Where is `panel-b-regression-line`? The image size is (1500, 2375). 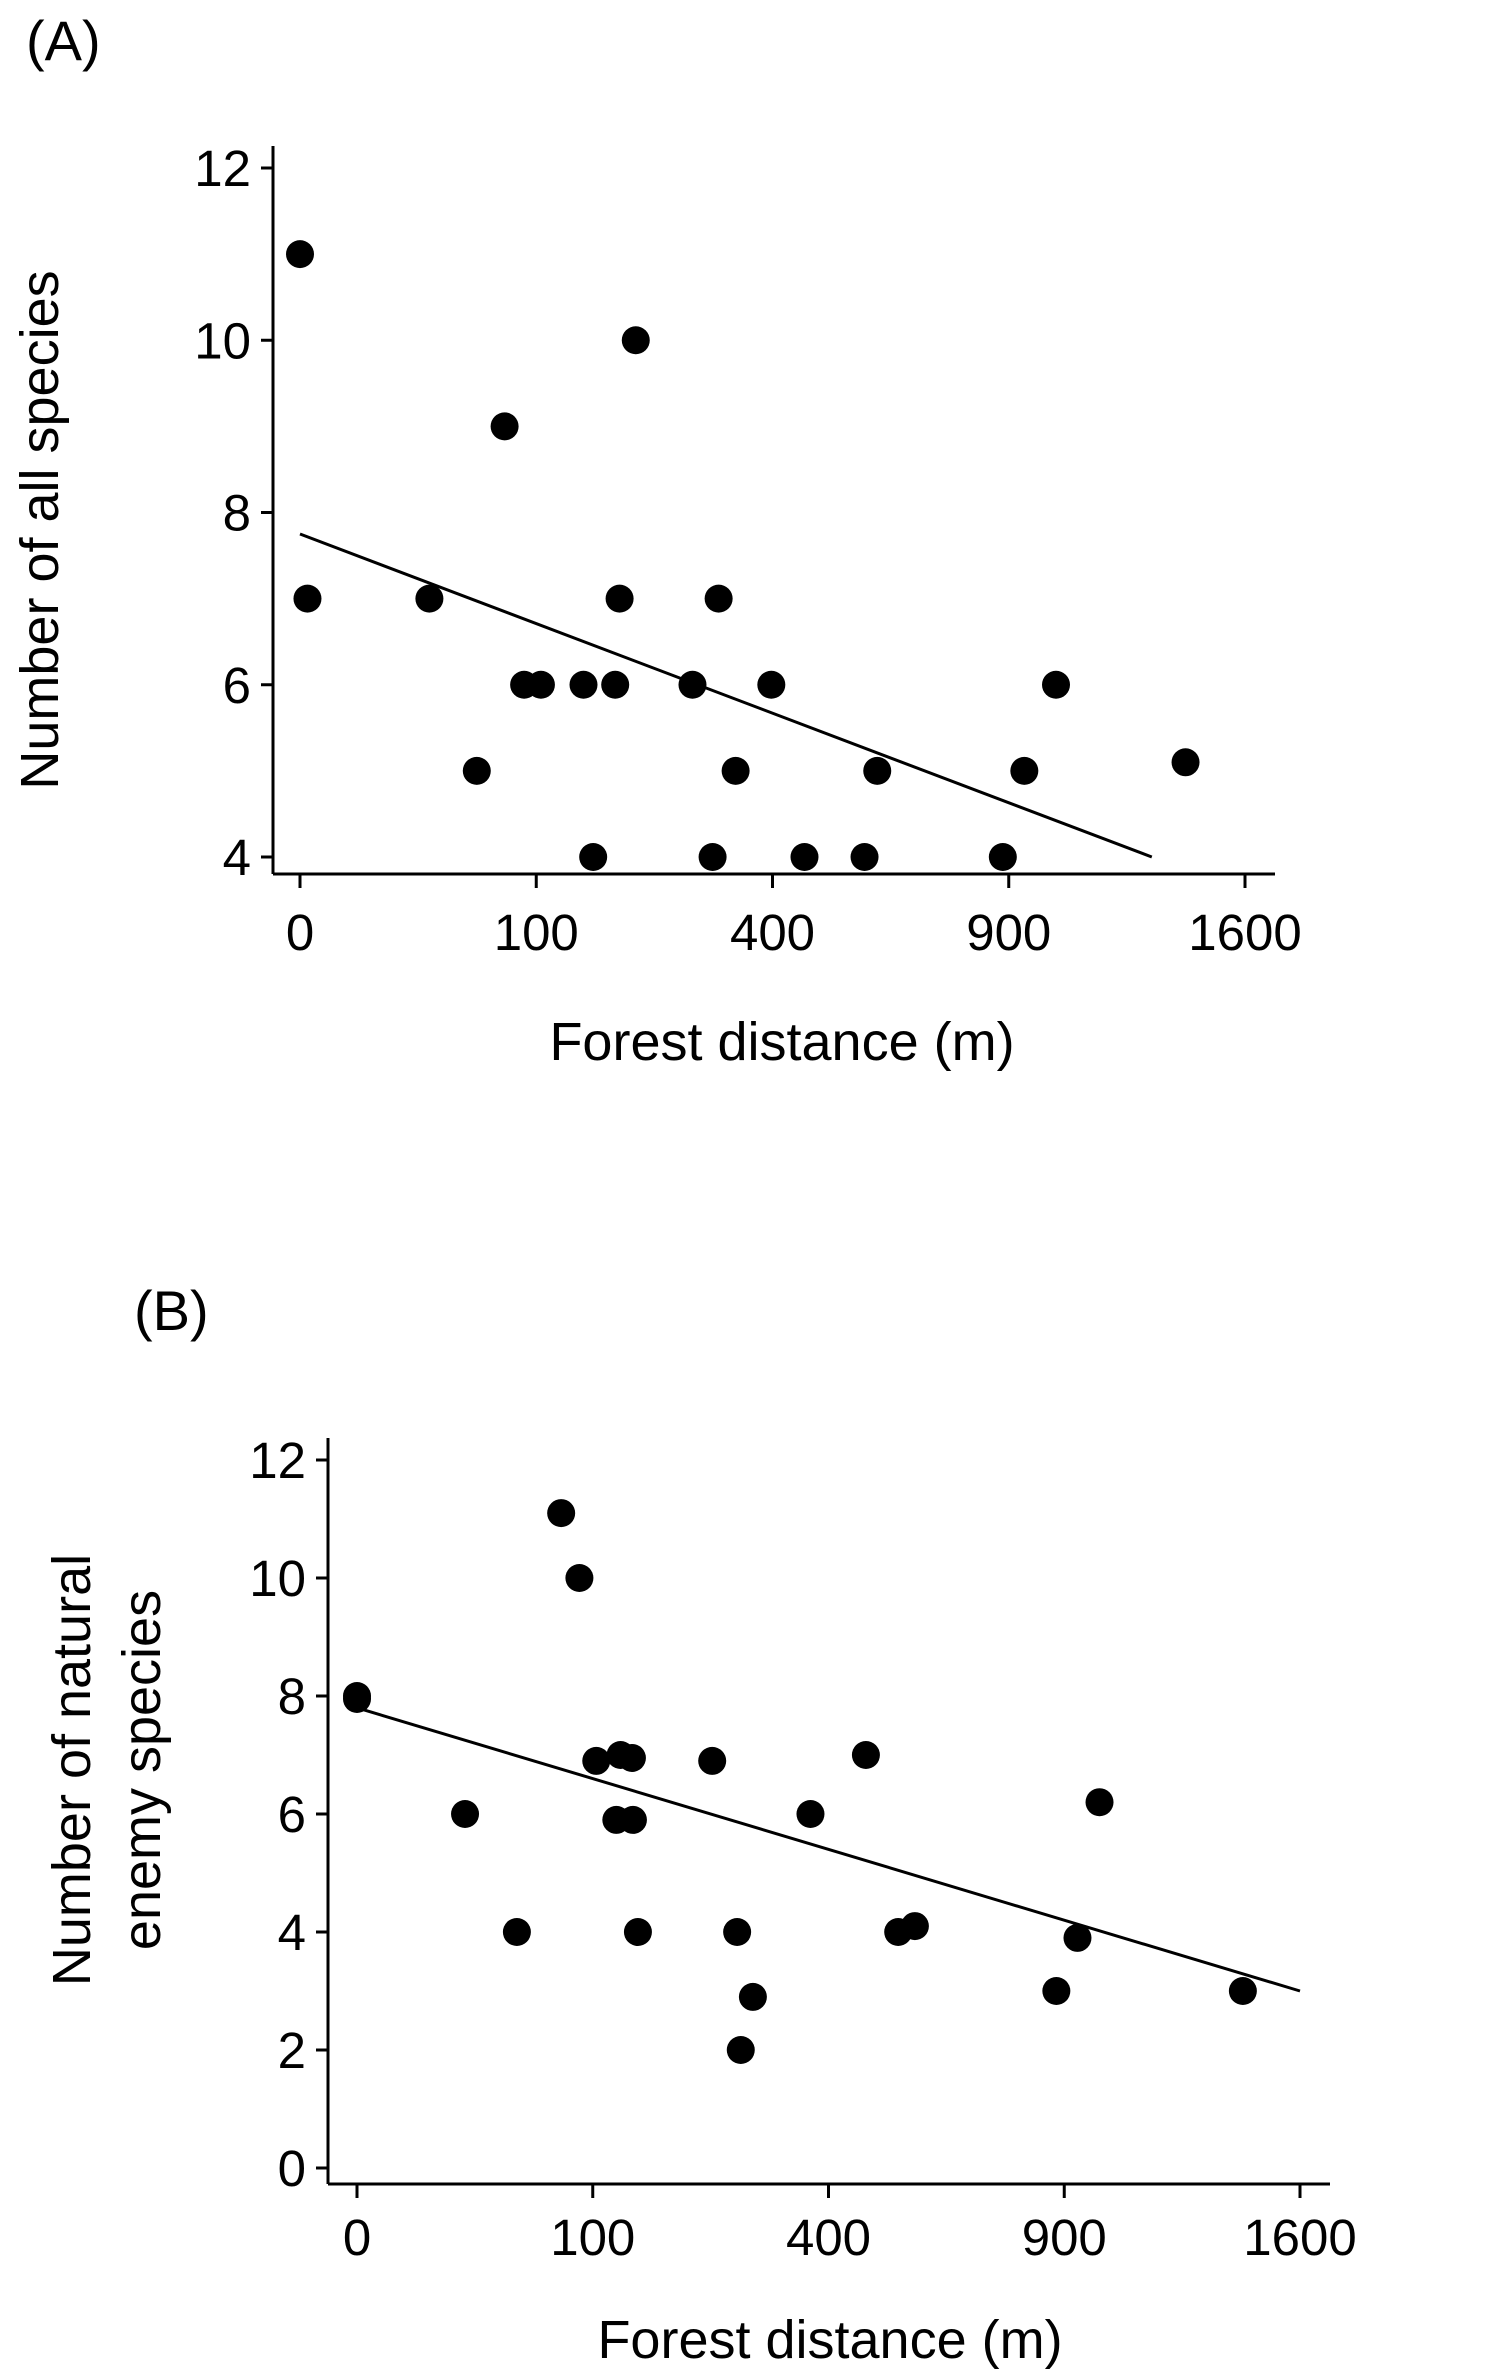
panel-b-regression-line is located at coordinates (828, 1849).